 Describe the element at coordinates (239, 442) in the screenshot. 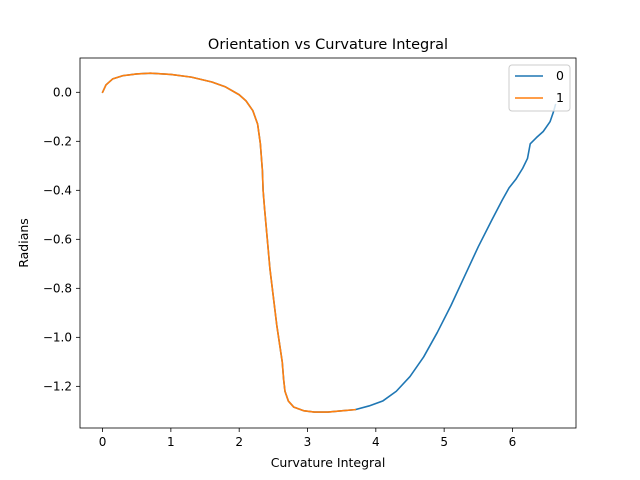

I see `x-tick-label: 2` at that location.